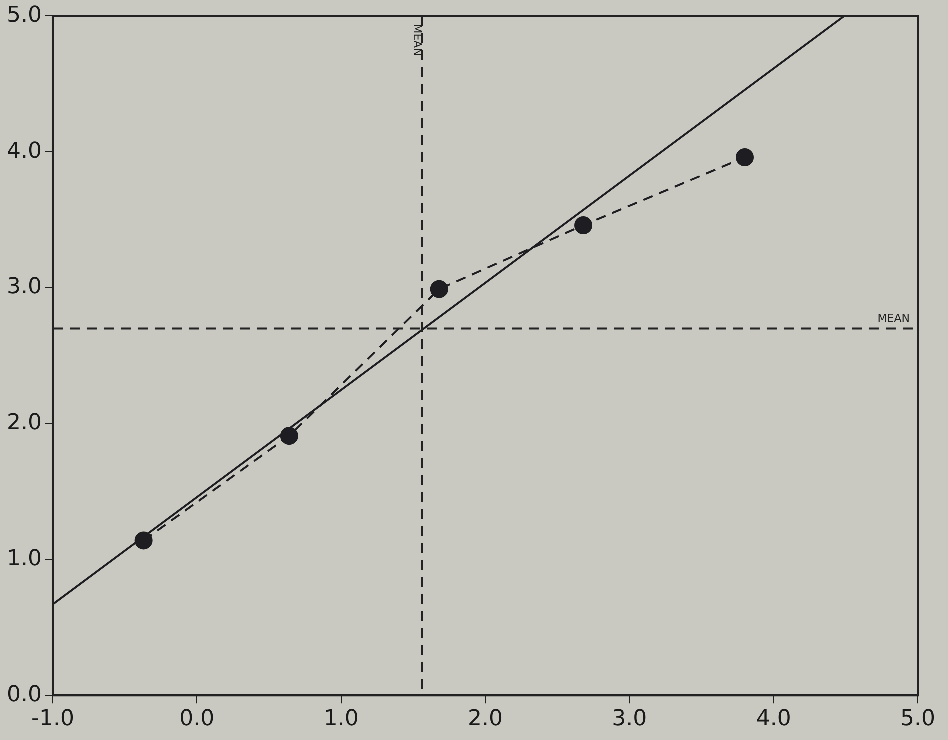 This screenshot has width=948, height=740. I want to click on x-tick-label: 2.0, so click(485, 719).